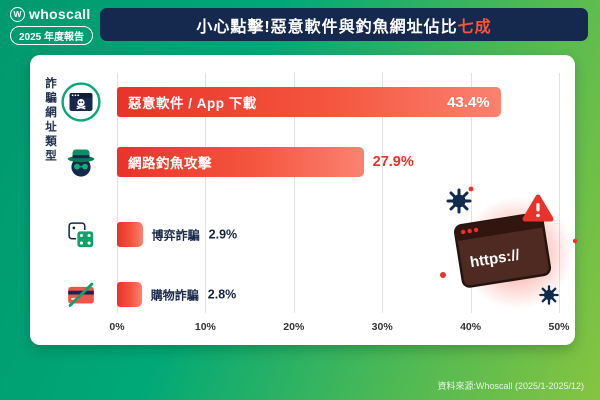 This screenshot has width=600, height=400. I want to click on bar-label: 惡意軟件 / App 下載, so click(192, 103).